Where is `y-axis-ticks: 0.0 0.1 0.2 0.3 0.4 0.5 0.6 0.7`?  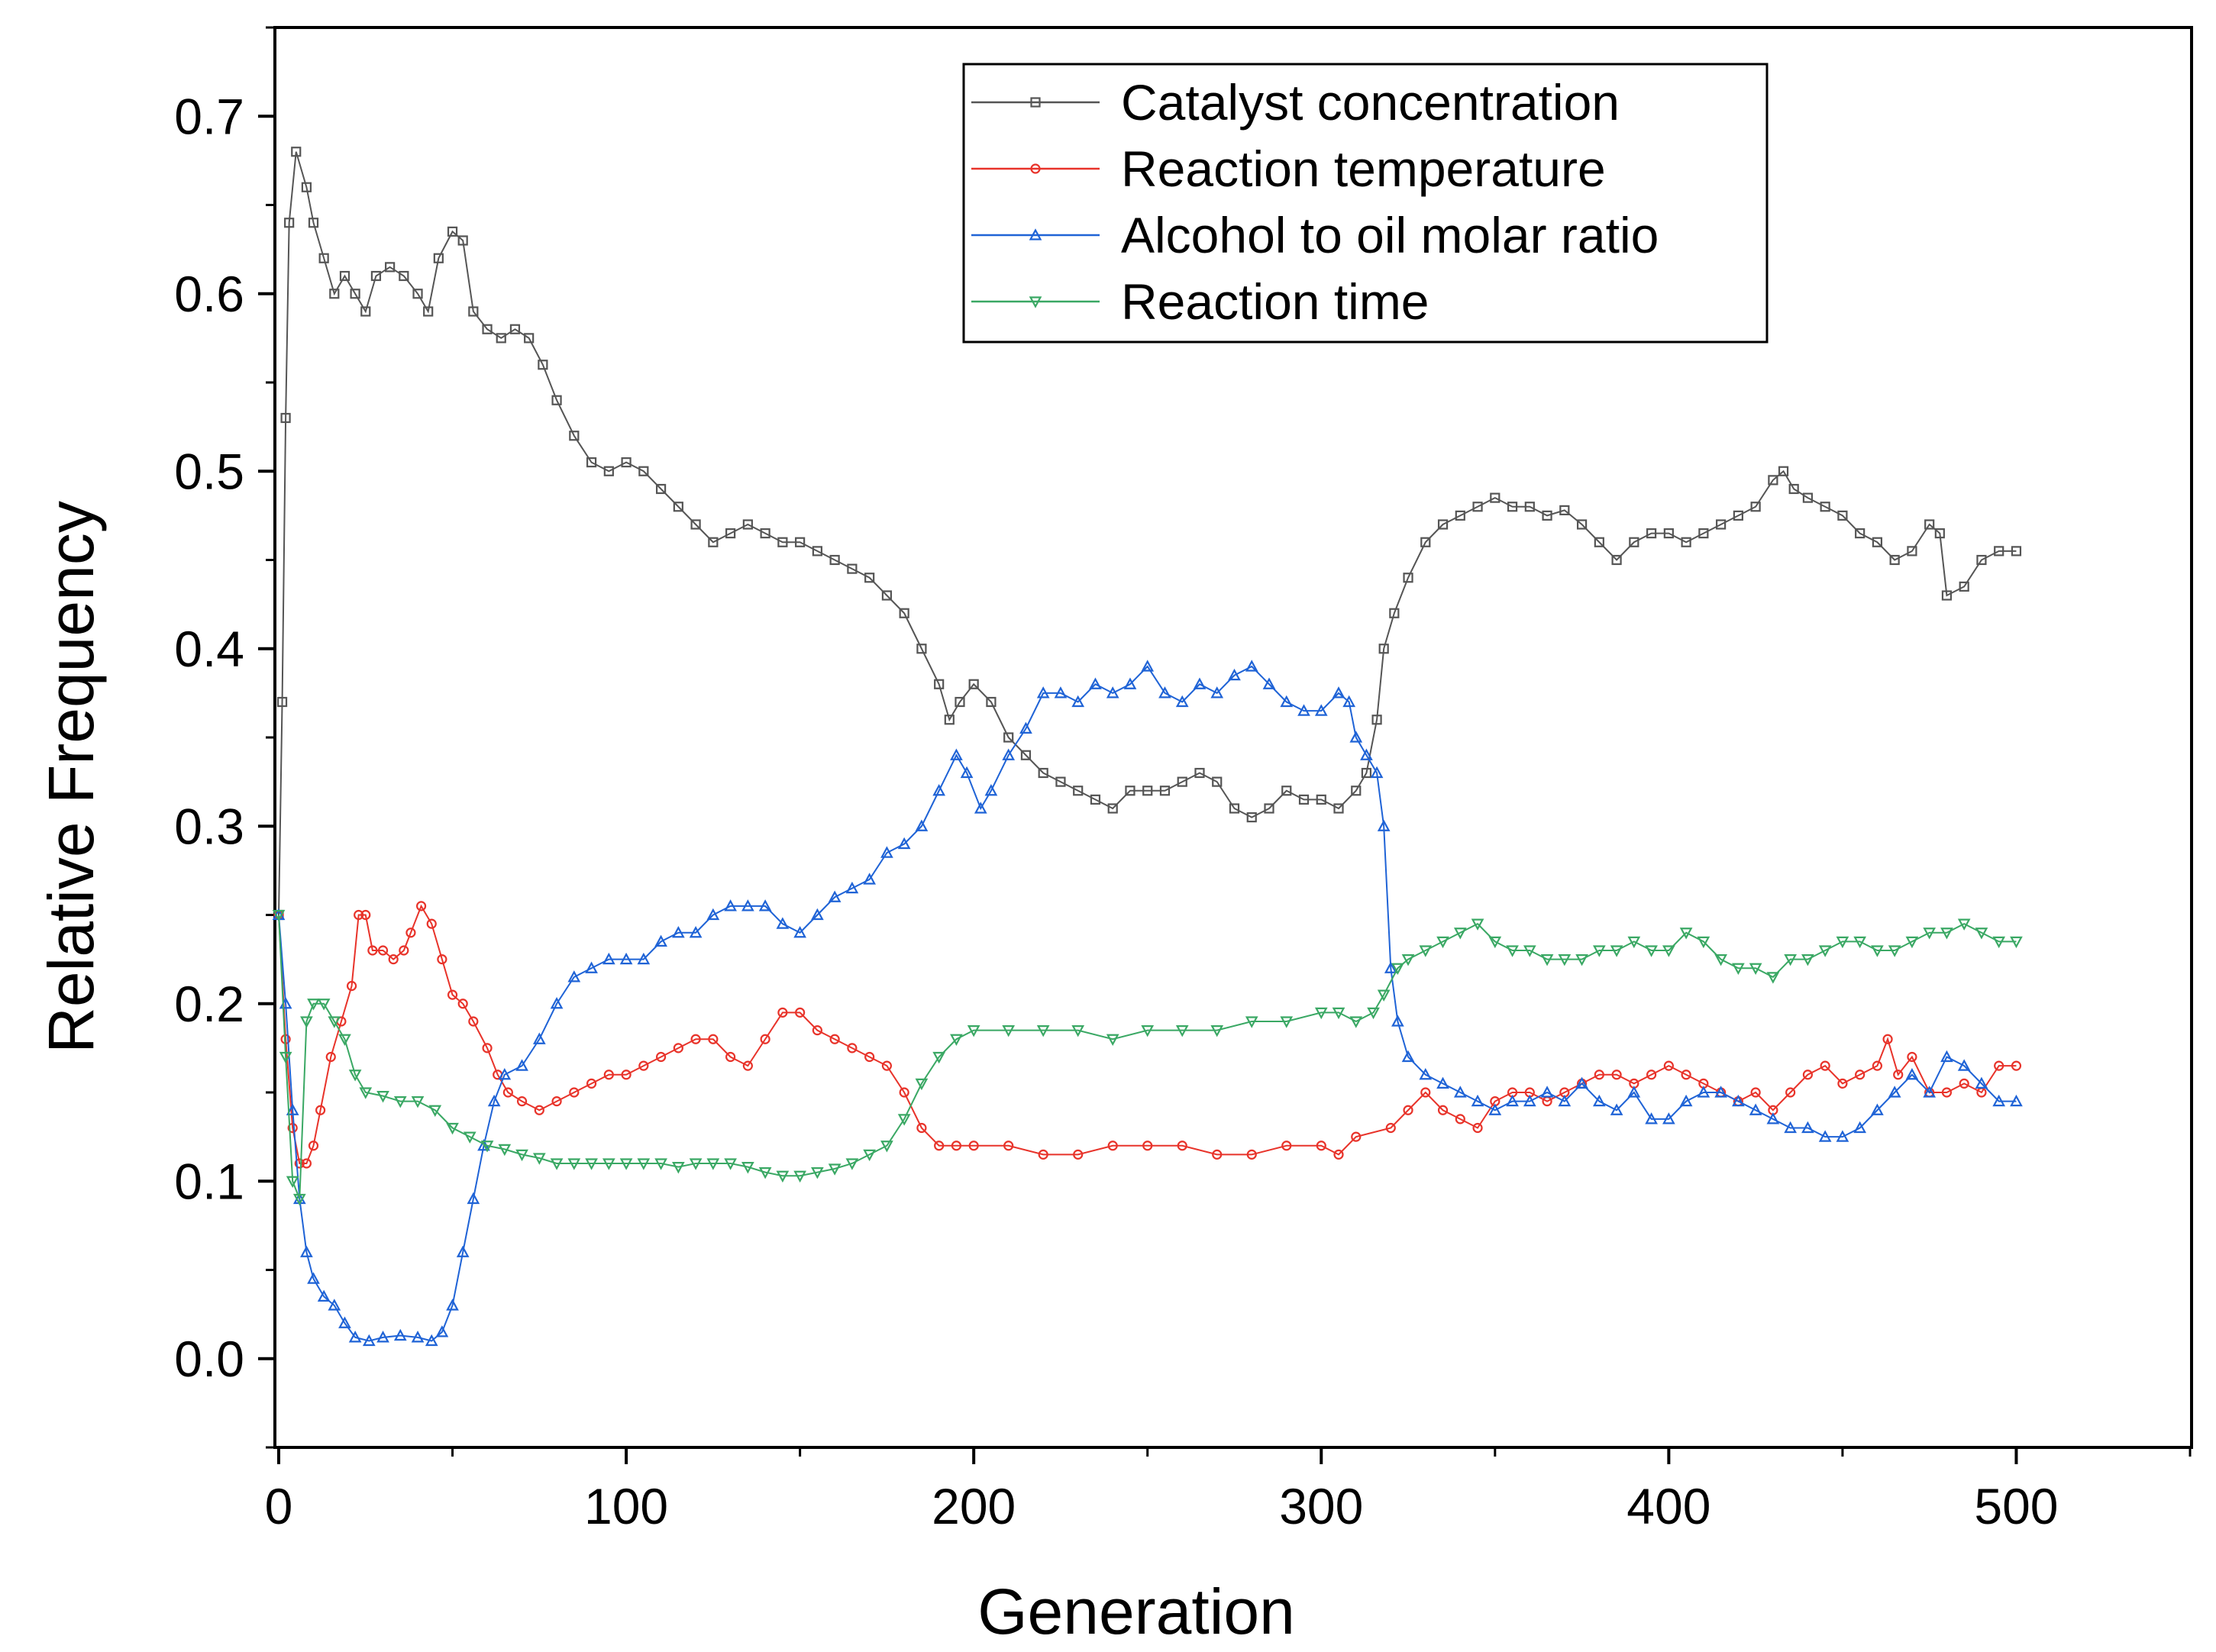
y-axis-ticks: 0.0 0.1 0.2 0.3 0.4 0.5 0.6 0.7 is located at coordinates (224, 737).